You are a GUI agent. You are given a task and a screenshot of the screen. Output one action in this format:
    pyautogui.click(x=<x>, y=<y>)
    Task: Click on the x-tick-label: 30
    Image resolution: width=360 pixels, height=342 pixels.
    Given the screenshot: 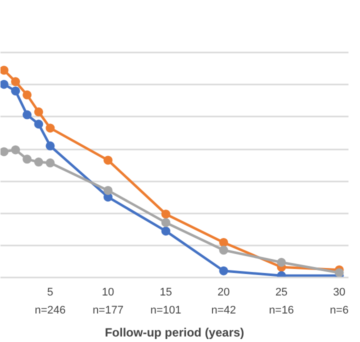 What is the action you would take?
    pyautogui.click(x=339, y=292)
    